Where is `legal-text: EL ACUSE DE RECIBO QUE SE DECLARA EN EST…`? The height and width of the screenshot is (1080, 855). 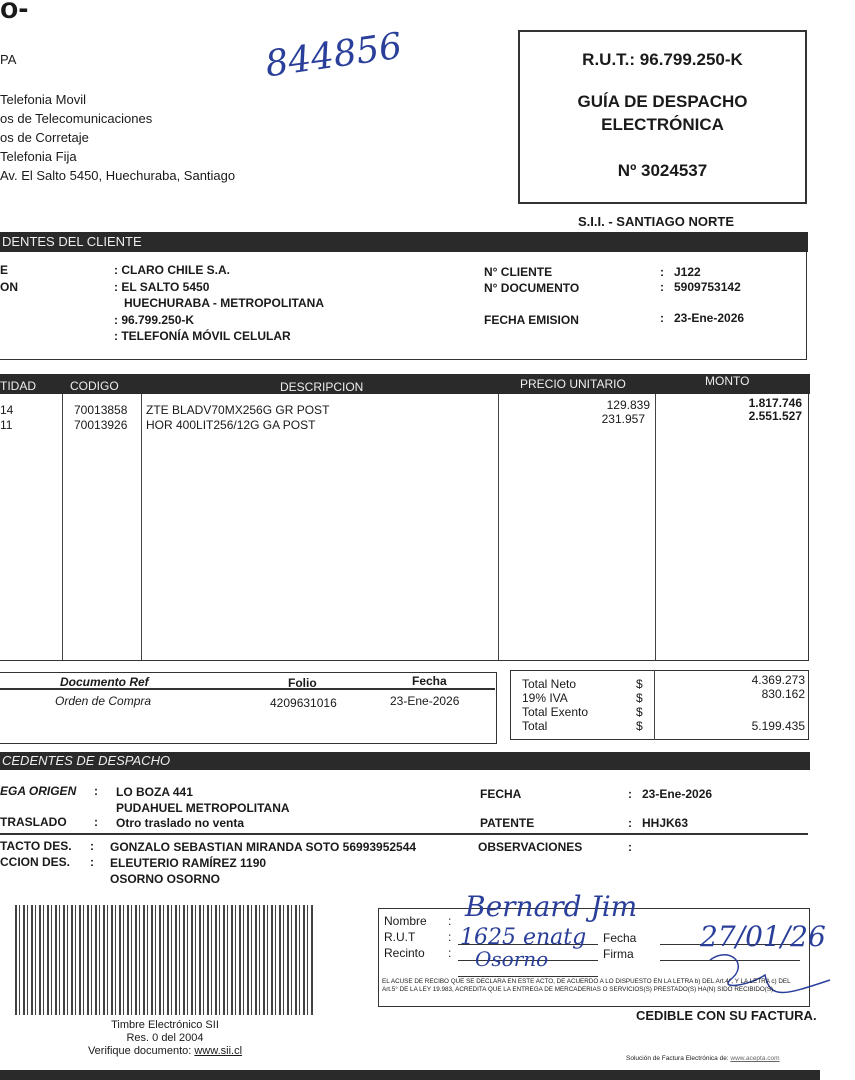
legal-text: EL ACUSE DE RECIBO QUE SE DECLARA EN EST… is located at coordinates (586, 985).